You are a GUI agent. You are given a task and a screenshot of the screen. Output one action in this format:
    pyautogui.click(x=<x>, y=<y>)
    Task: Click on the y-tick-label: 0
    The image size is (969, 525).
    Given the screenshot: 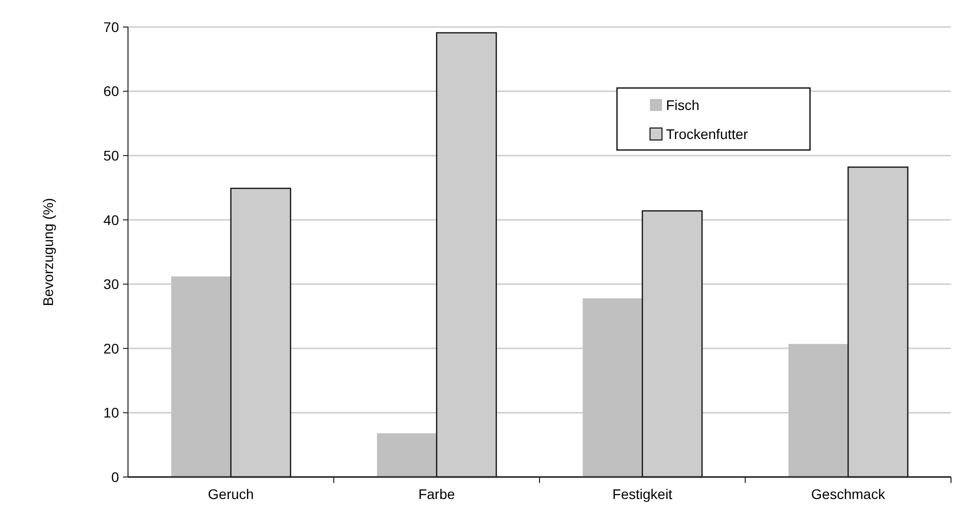 What is the action you would take?
    pyautogui.click(x=115, y=476)
    